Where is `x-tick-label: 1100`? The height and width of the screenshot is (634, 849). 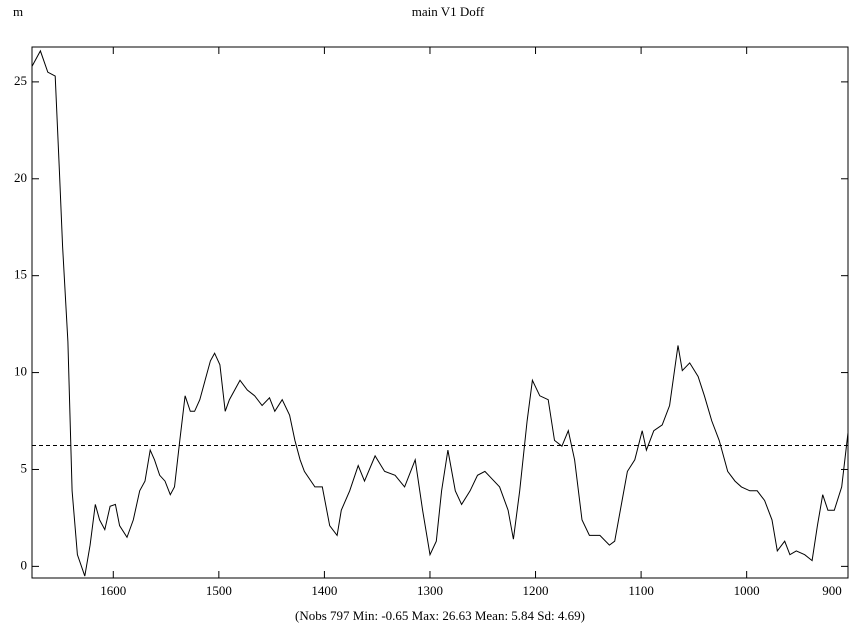
x-tick-label: 1100 is located at coordinates (641, 590).